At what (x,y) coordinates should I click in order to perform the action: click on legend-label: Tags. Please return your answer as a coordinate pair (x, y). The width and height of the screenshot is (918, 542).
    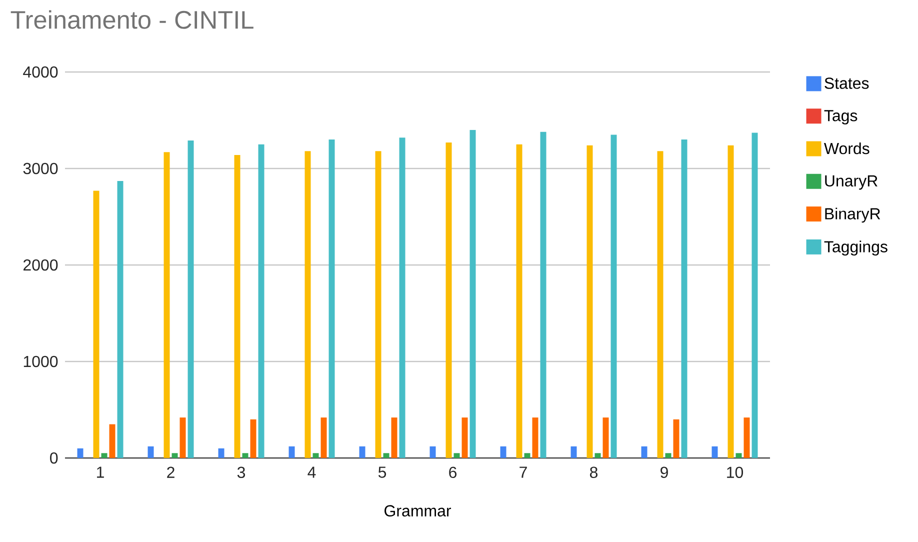
    Looking at the image, I should click on (841, 117).